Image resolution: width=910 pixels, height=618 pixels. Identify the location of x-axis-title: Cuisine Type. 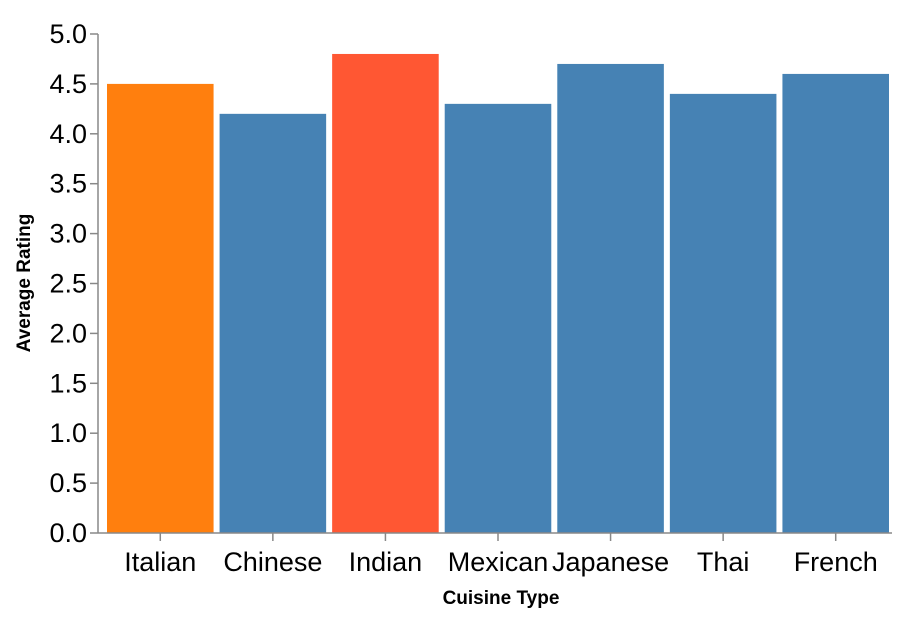
(501, 598).